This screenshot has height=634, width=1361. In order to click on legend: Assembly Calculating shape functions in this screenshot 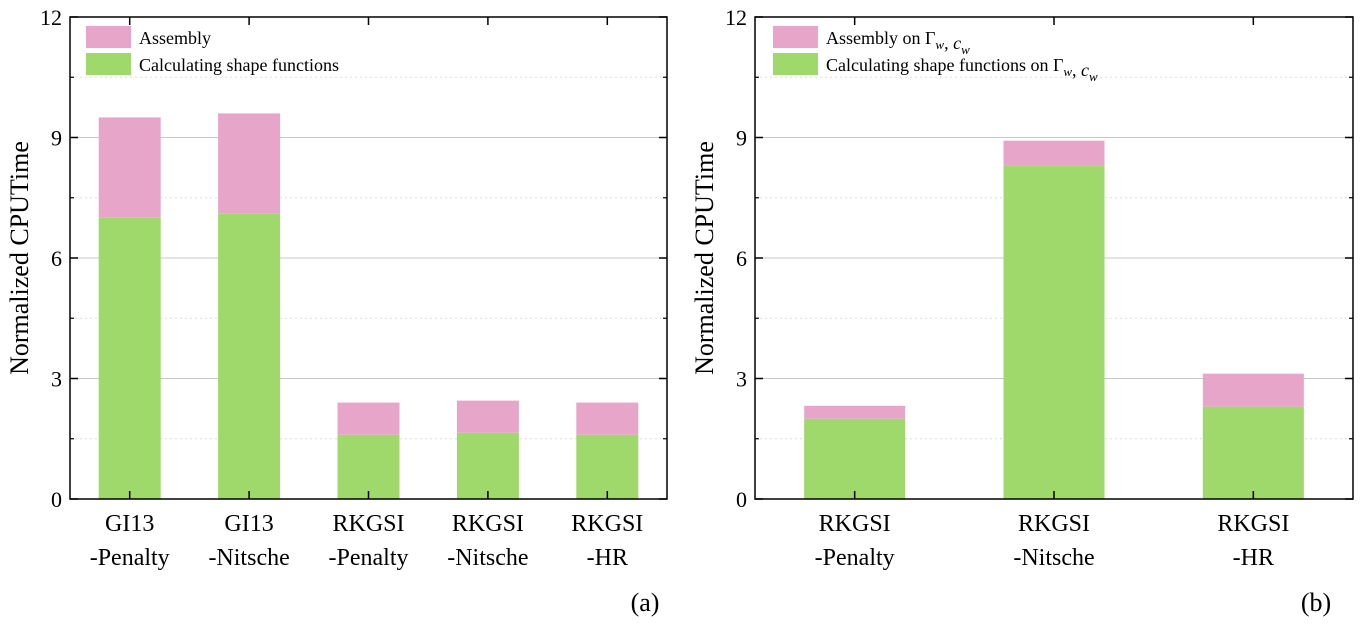, I will do `click(212, 50)`.